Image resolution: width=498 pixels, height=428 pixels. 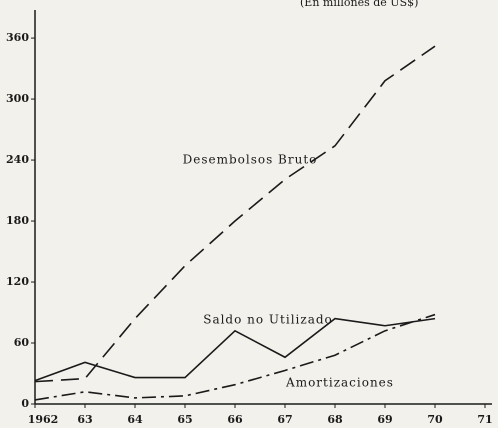 What do you see at coordinates (335, 419) in the screenshot?
I see `x-tick-label: 68` at bounding box center [335, 419].